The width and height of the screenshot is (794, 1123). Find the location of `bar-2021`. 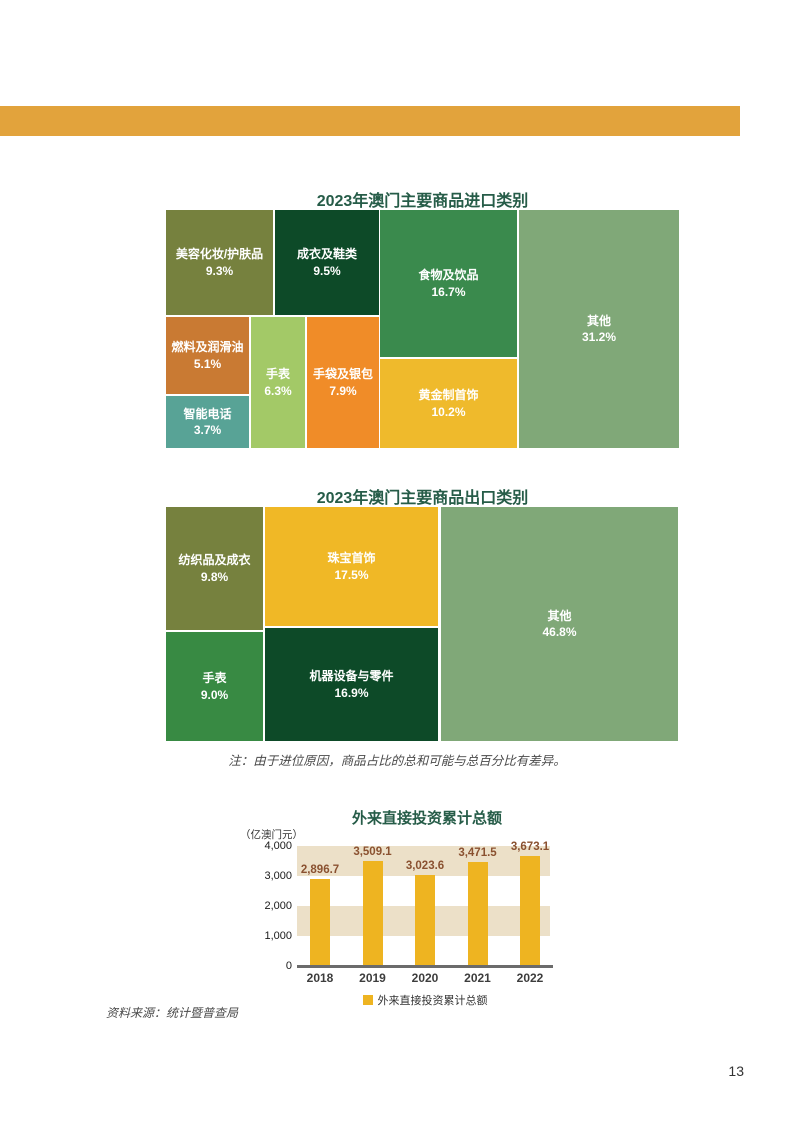

bar-2021 is located at coordinates (477, 913).